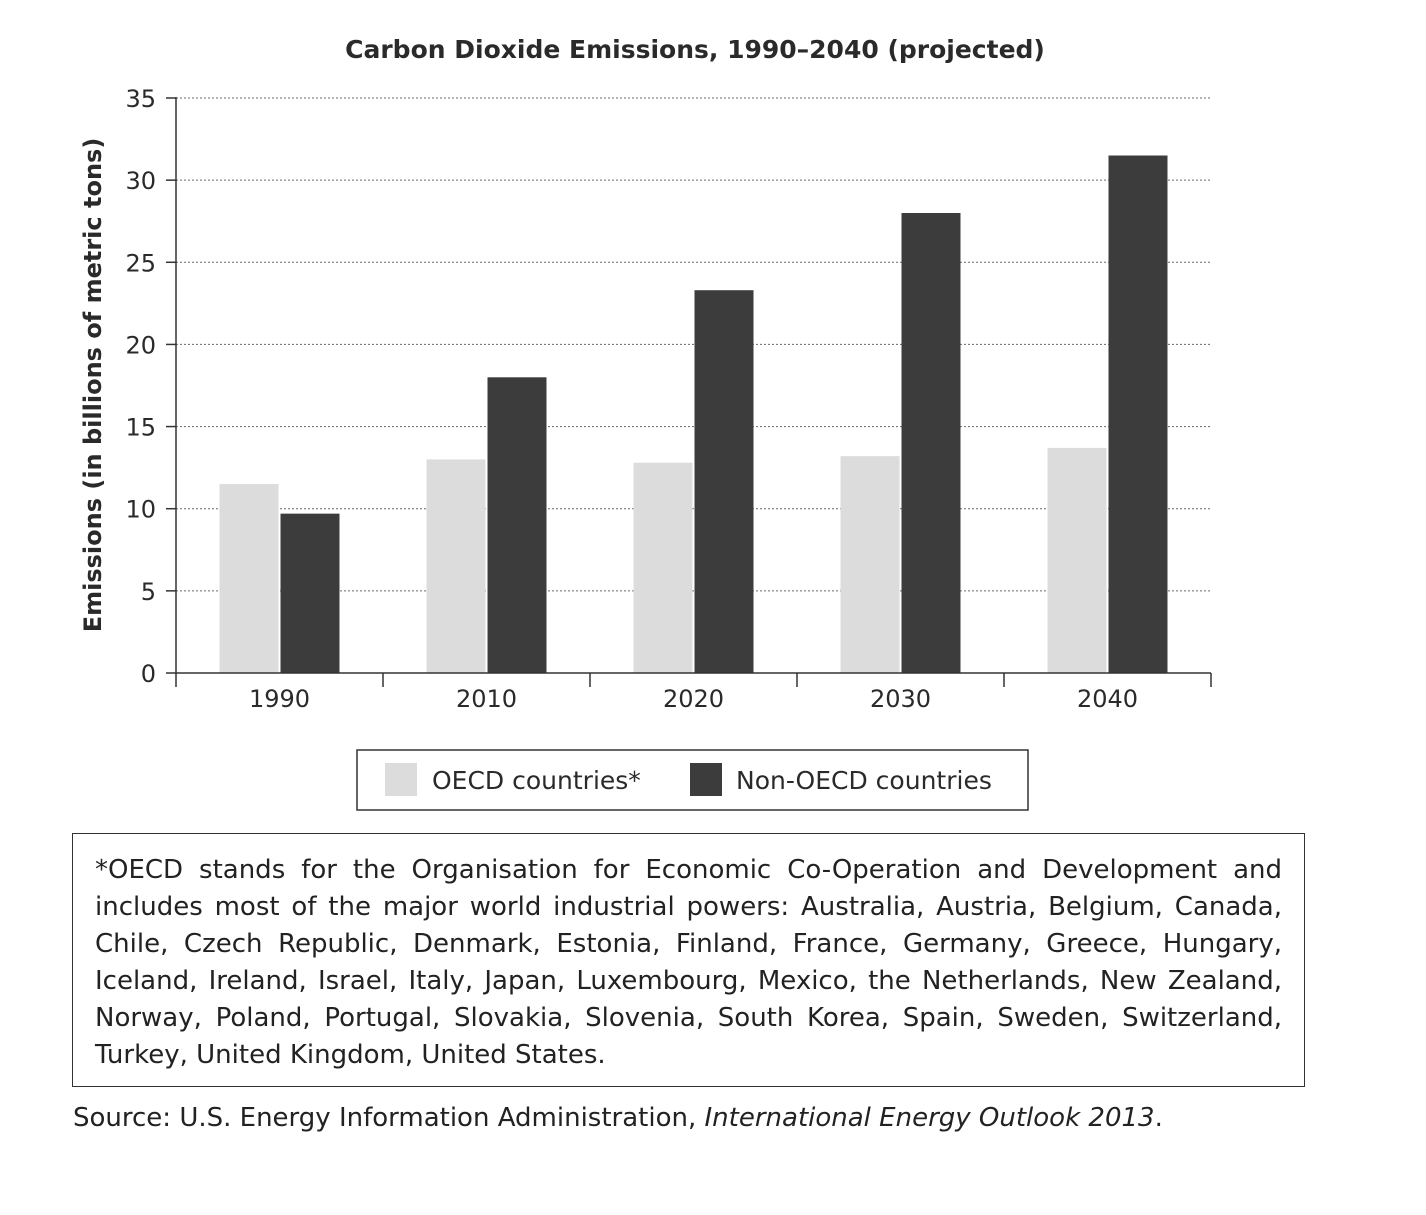 The width and height of the screenshot is (1426, 1215). I want to click on y-axis-label: Emissions (in billions of metric tons), so click(93, 385).